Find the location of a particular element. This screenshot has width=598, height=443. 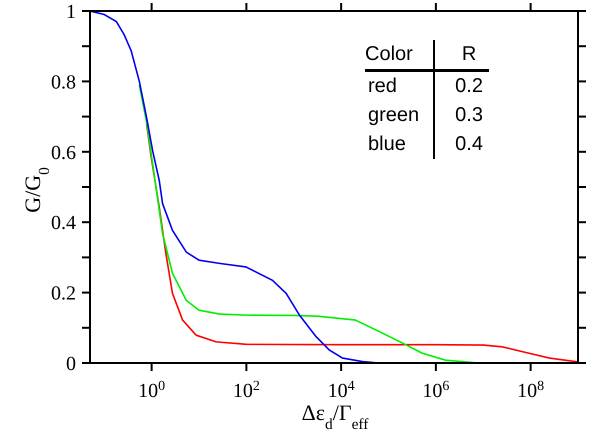

x-tick-label: 10$^{4}$ is located at coordinates (341, 390).